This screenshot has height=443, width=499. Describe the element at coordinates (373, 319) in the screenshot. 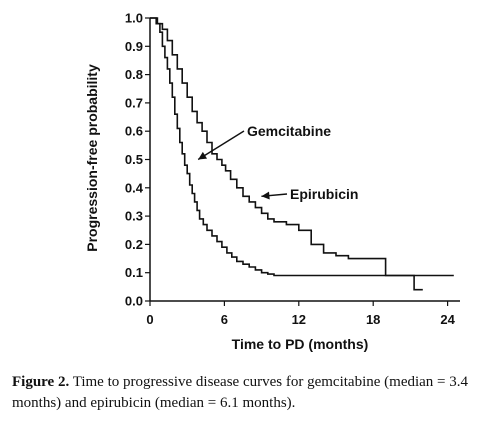

I see `x-tick-label: 18` at that location.